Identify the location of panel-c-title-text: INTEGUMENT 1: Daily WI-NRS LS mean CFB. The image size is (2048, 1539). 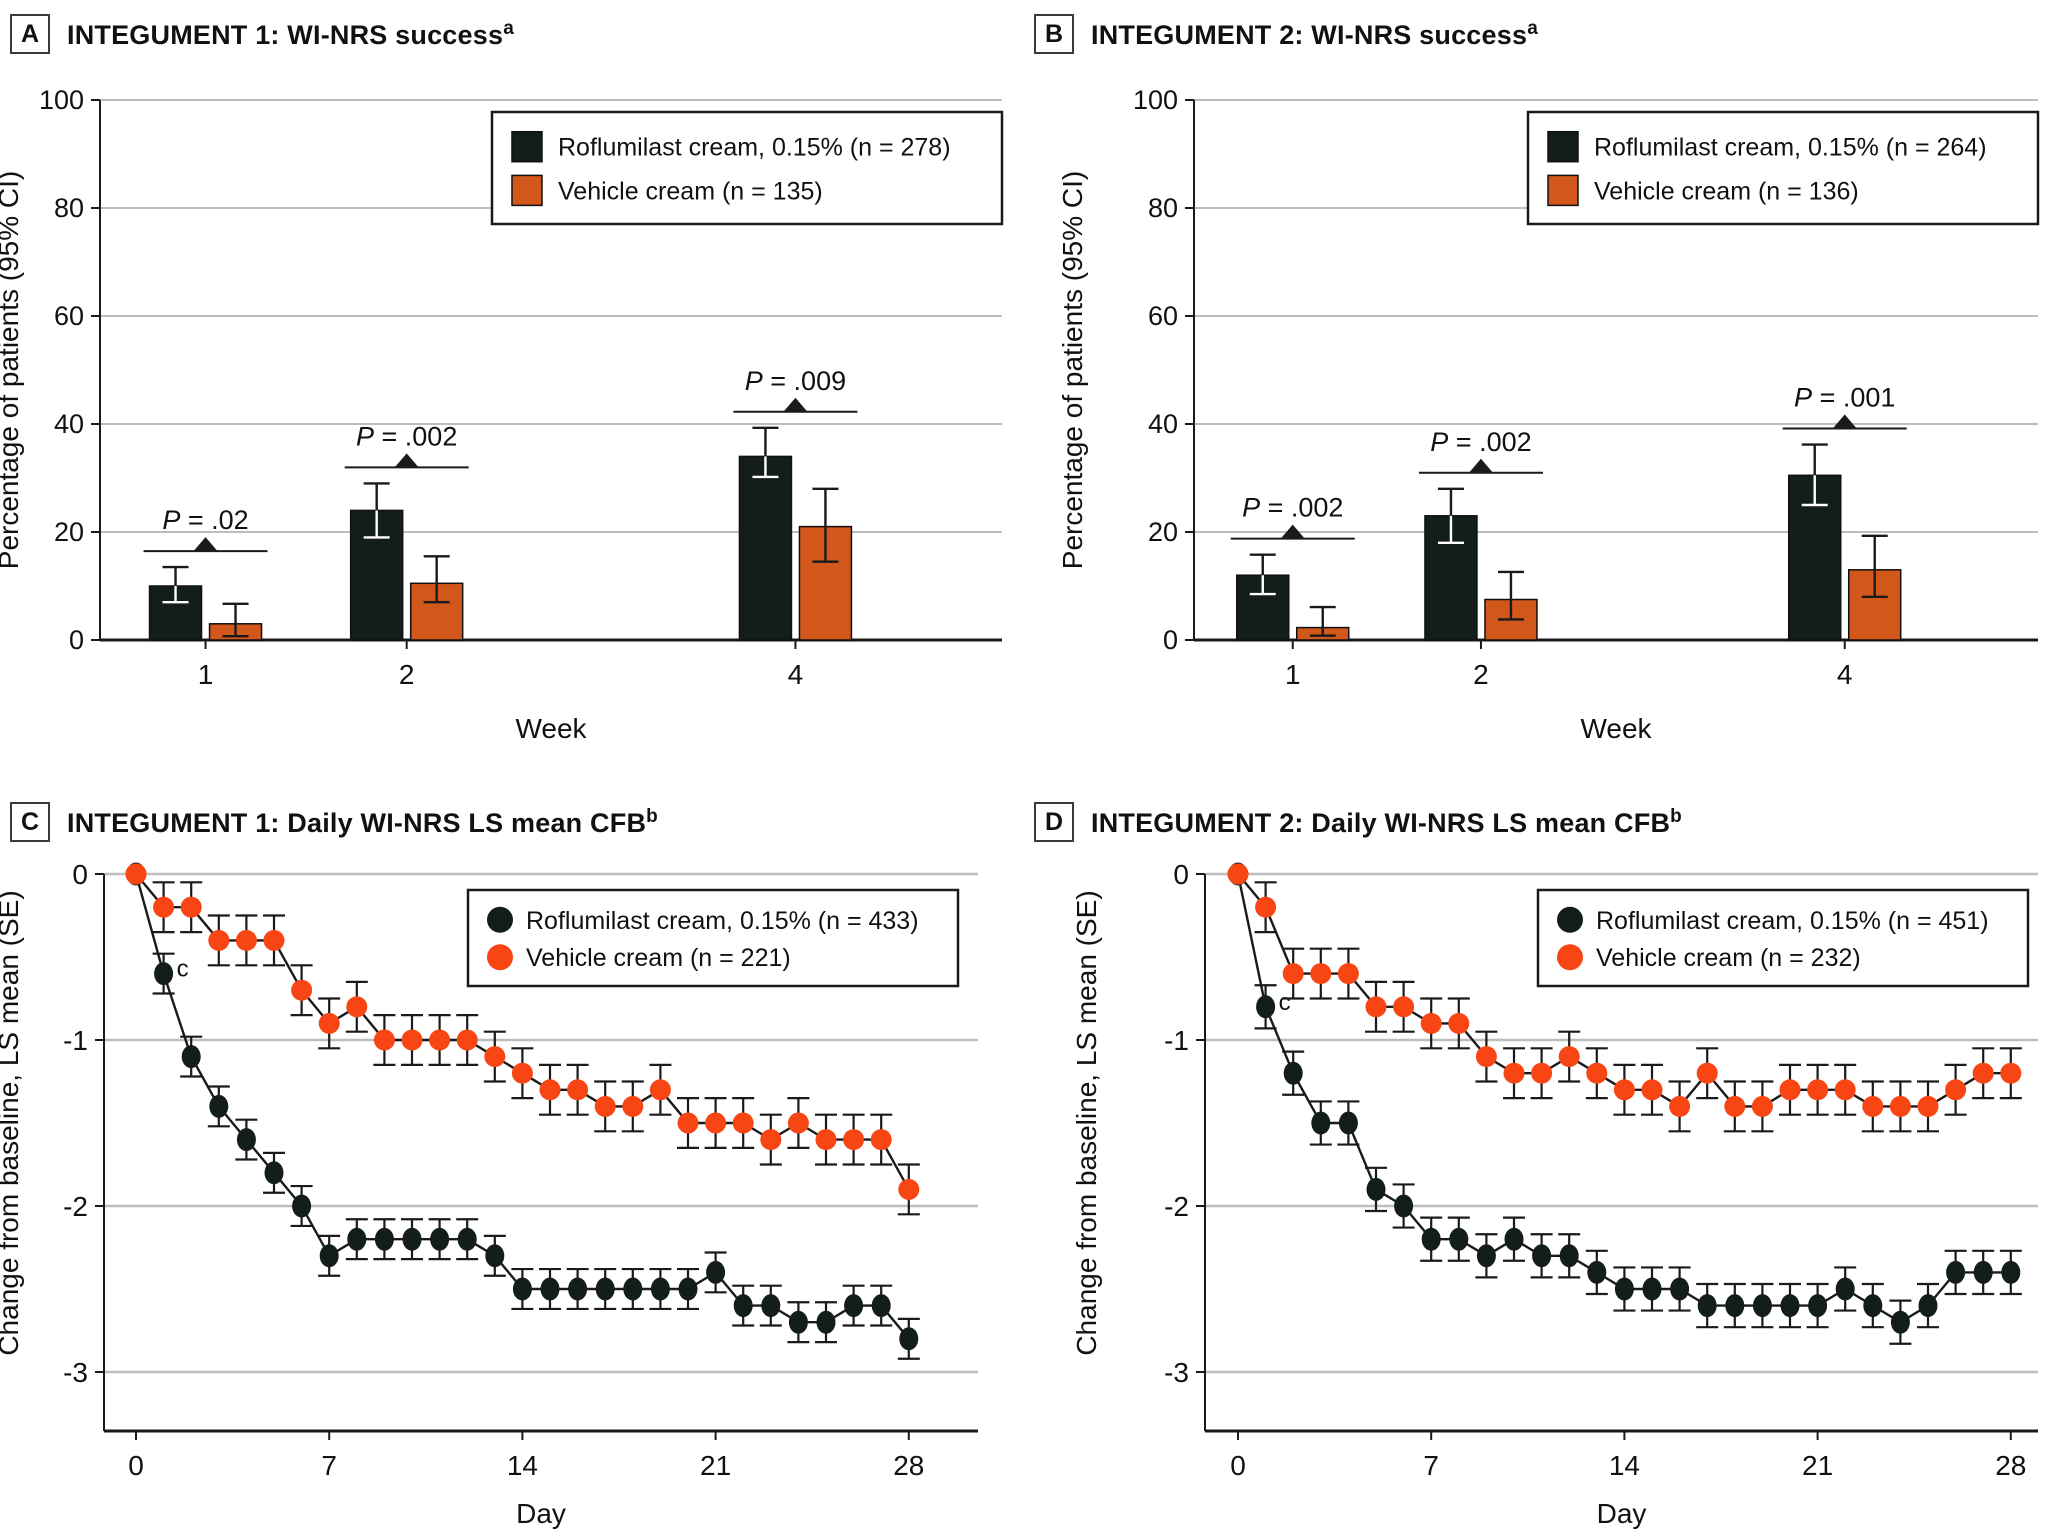
(357, 822).